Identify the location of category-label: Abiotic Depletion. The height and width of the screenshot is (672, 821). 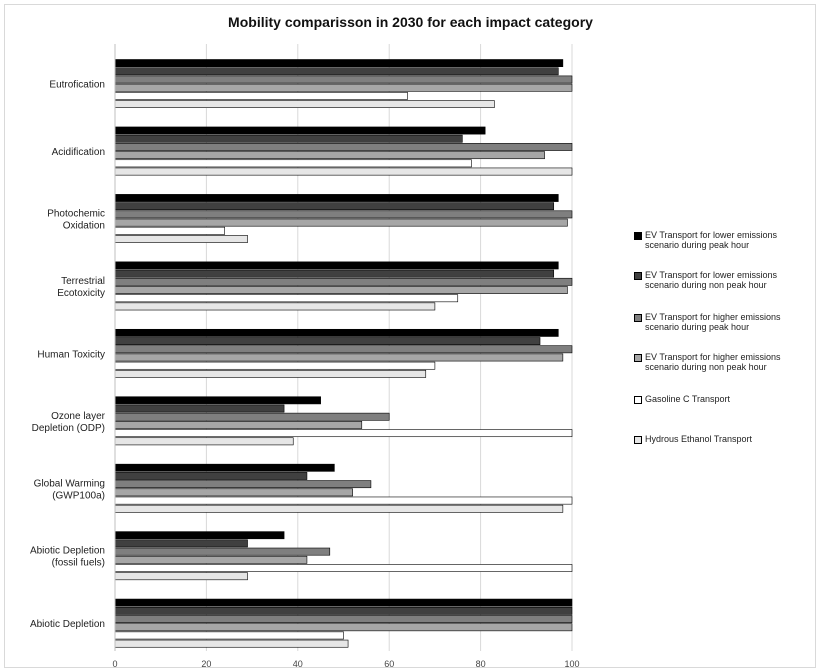
(67, 624).